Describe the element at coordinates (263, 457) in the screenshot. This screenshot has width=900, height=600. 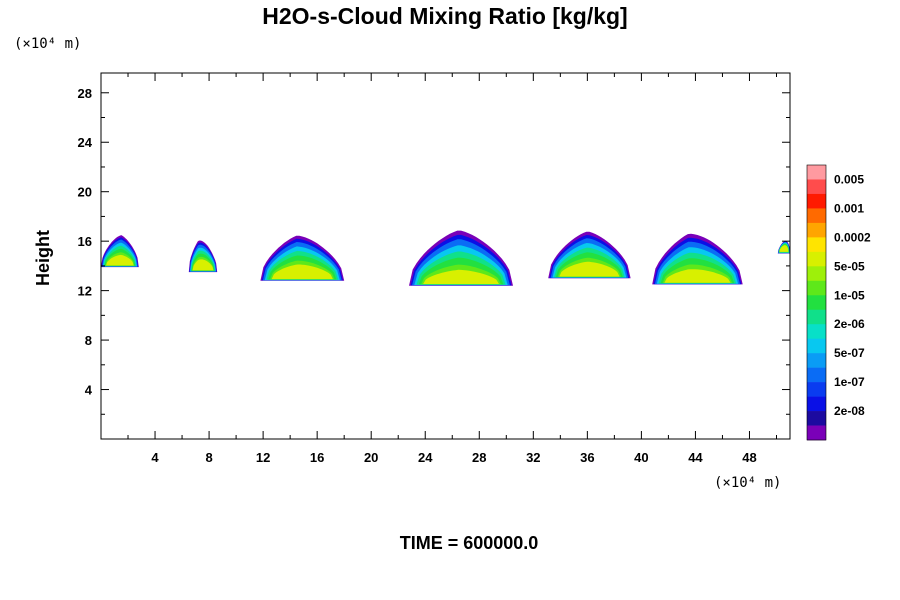
I see `x-tick-label: 12` at that location.